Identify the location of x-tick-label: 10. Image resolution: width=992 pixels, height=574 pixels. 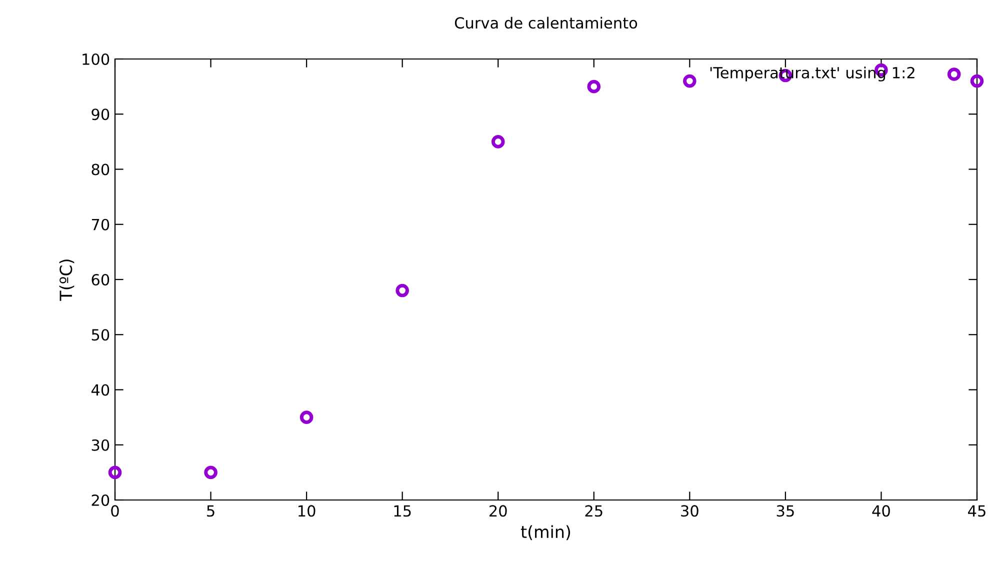
(307, 511).